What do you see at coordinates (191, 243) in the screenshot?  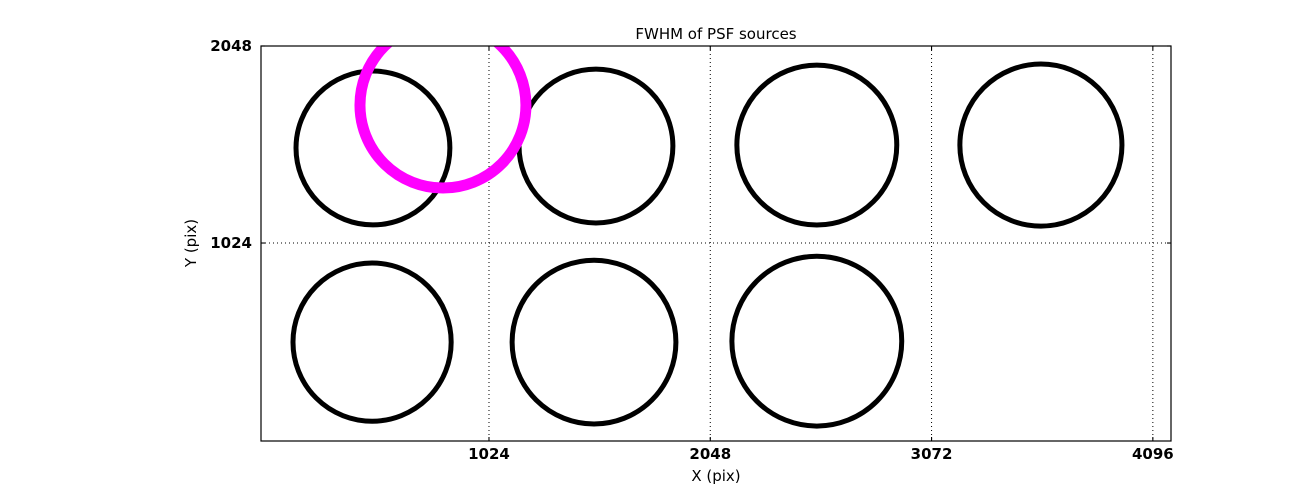 I see `y-axis-label: Y (pix)` at bounding box center [191, 243].